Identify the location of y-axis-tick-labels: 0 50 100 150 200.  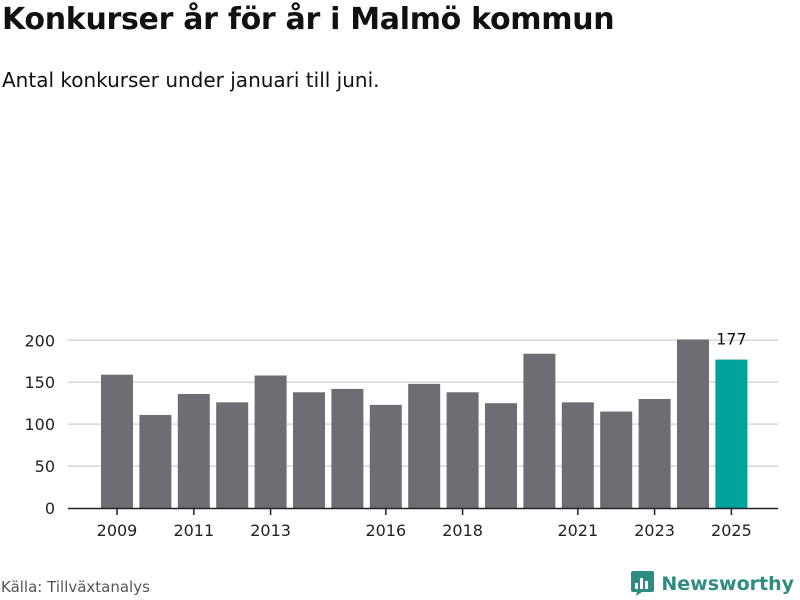
(39, 424).